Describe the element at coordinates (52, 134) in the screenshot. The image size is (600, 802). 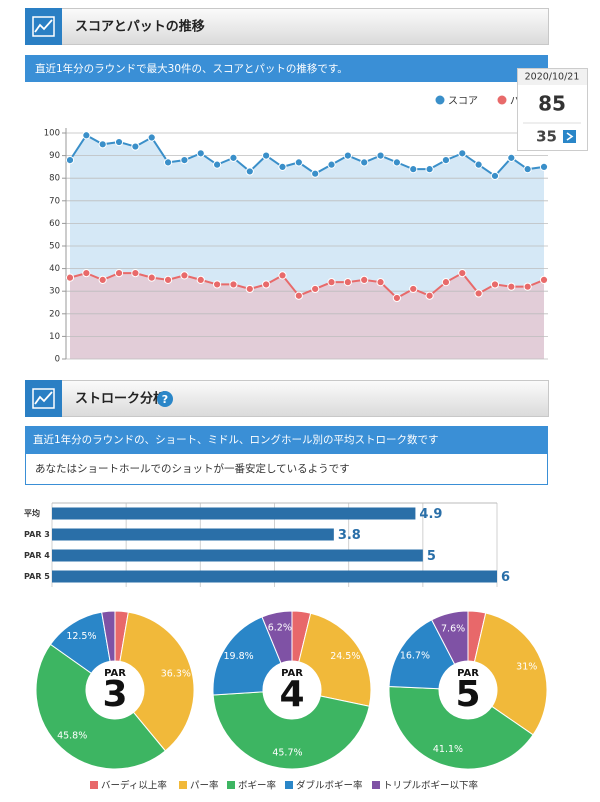
I see `y-tick-label: 100` at that location.